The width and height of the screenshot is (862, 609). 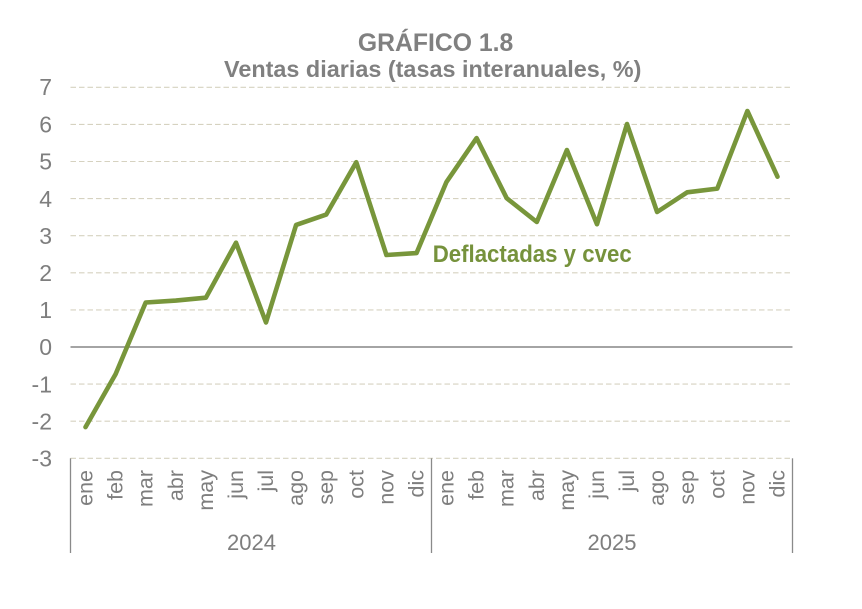 What do you see at coordinates (45, 236) in the screenshot?
I see `svg-text: 3` at bounding box center [45, 236].